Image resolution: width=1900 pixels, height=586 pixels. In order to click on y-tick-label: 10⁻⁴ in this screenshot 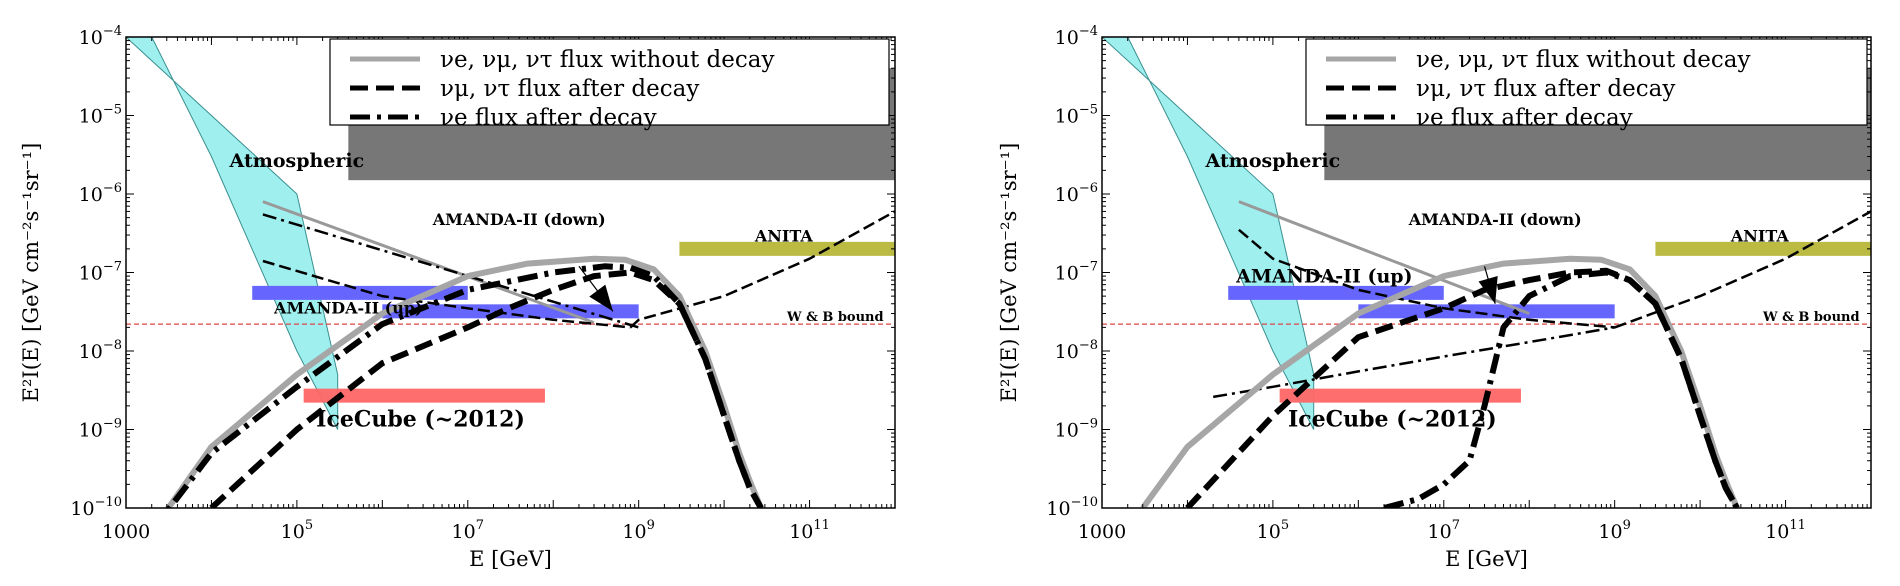, I will do `click(1076, 36)`.